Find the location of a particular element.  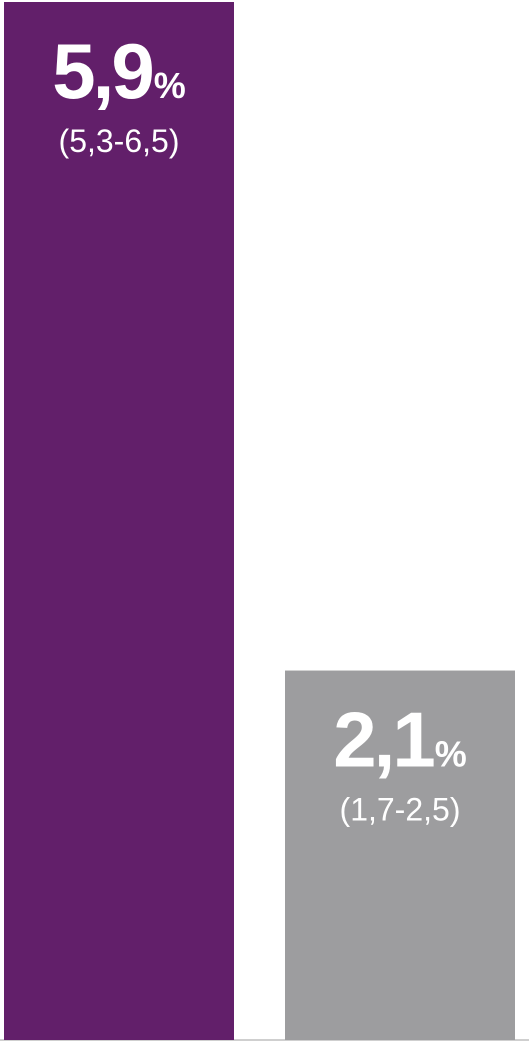

value-unit-1: % is located at coordinates (170, 85).